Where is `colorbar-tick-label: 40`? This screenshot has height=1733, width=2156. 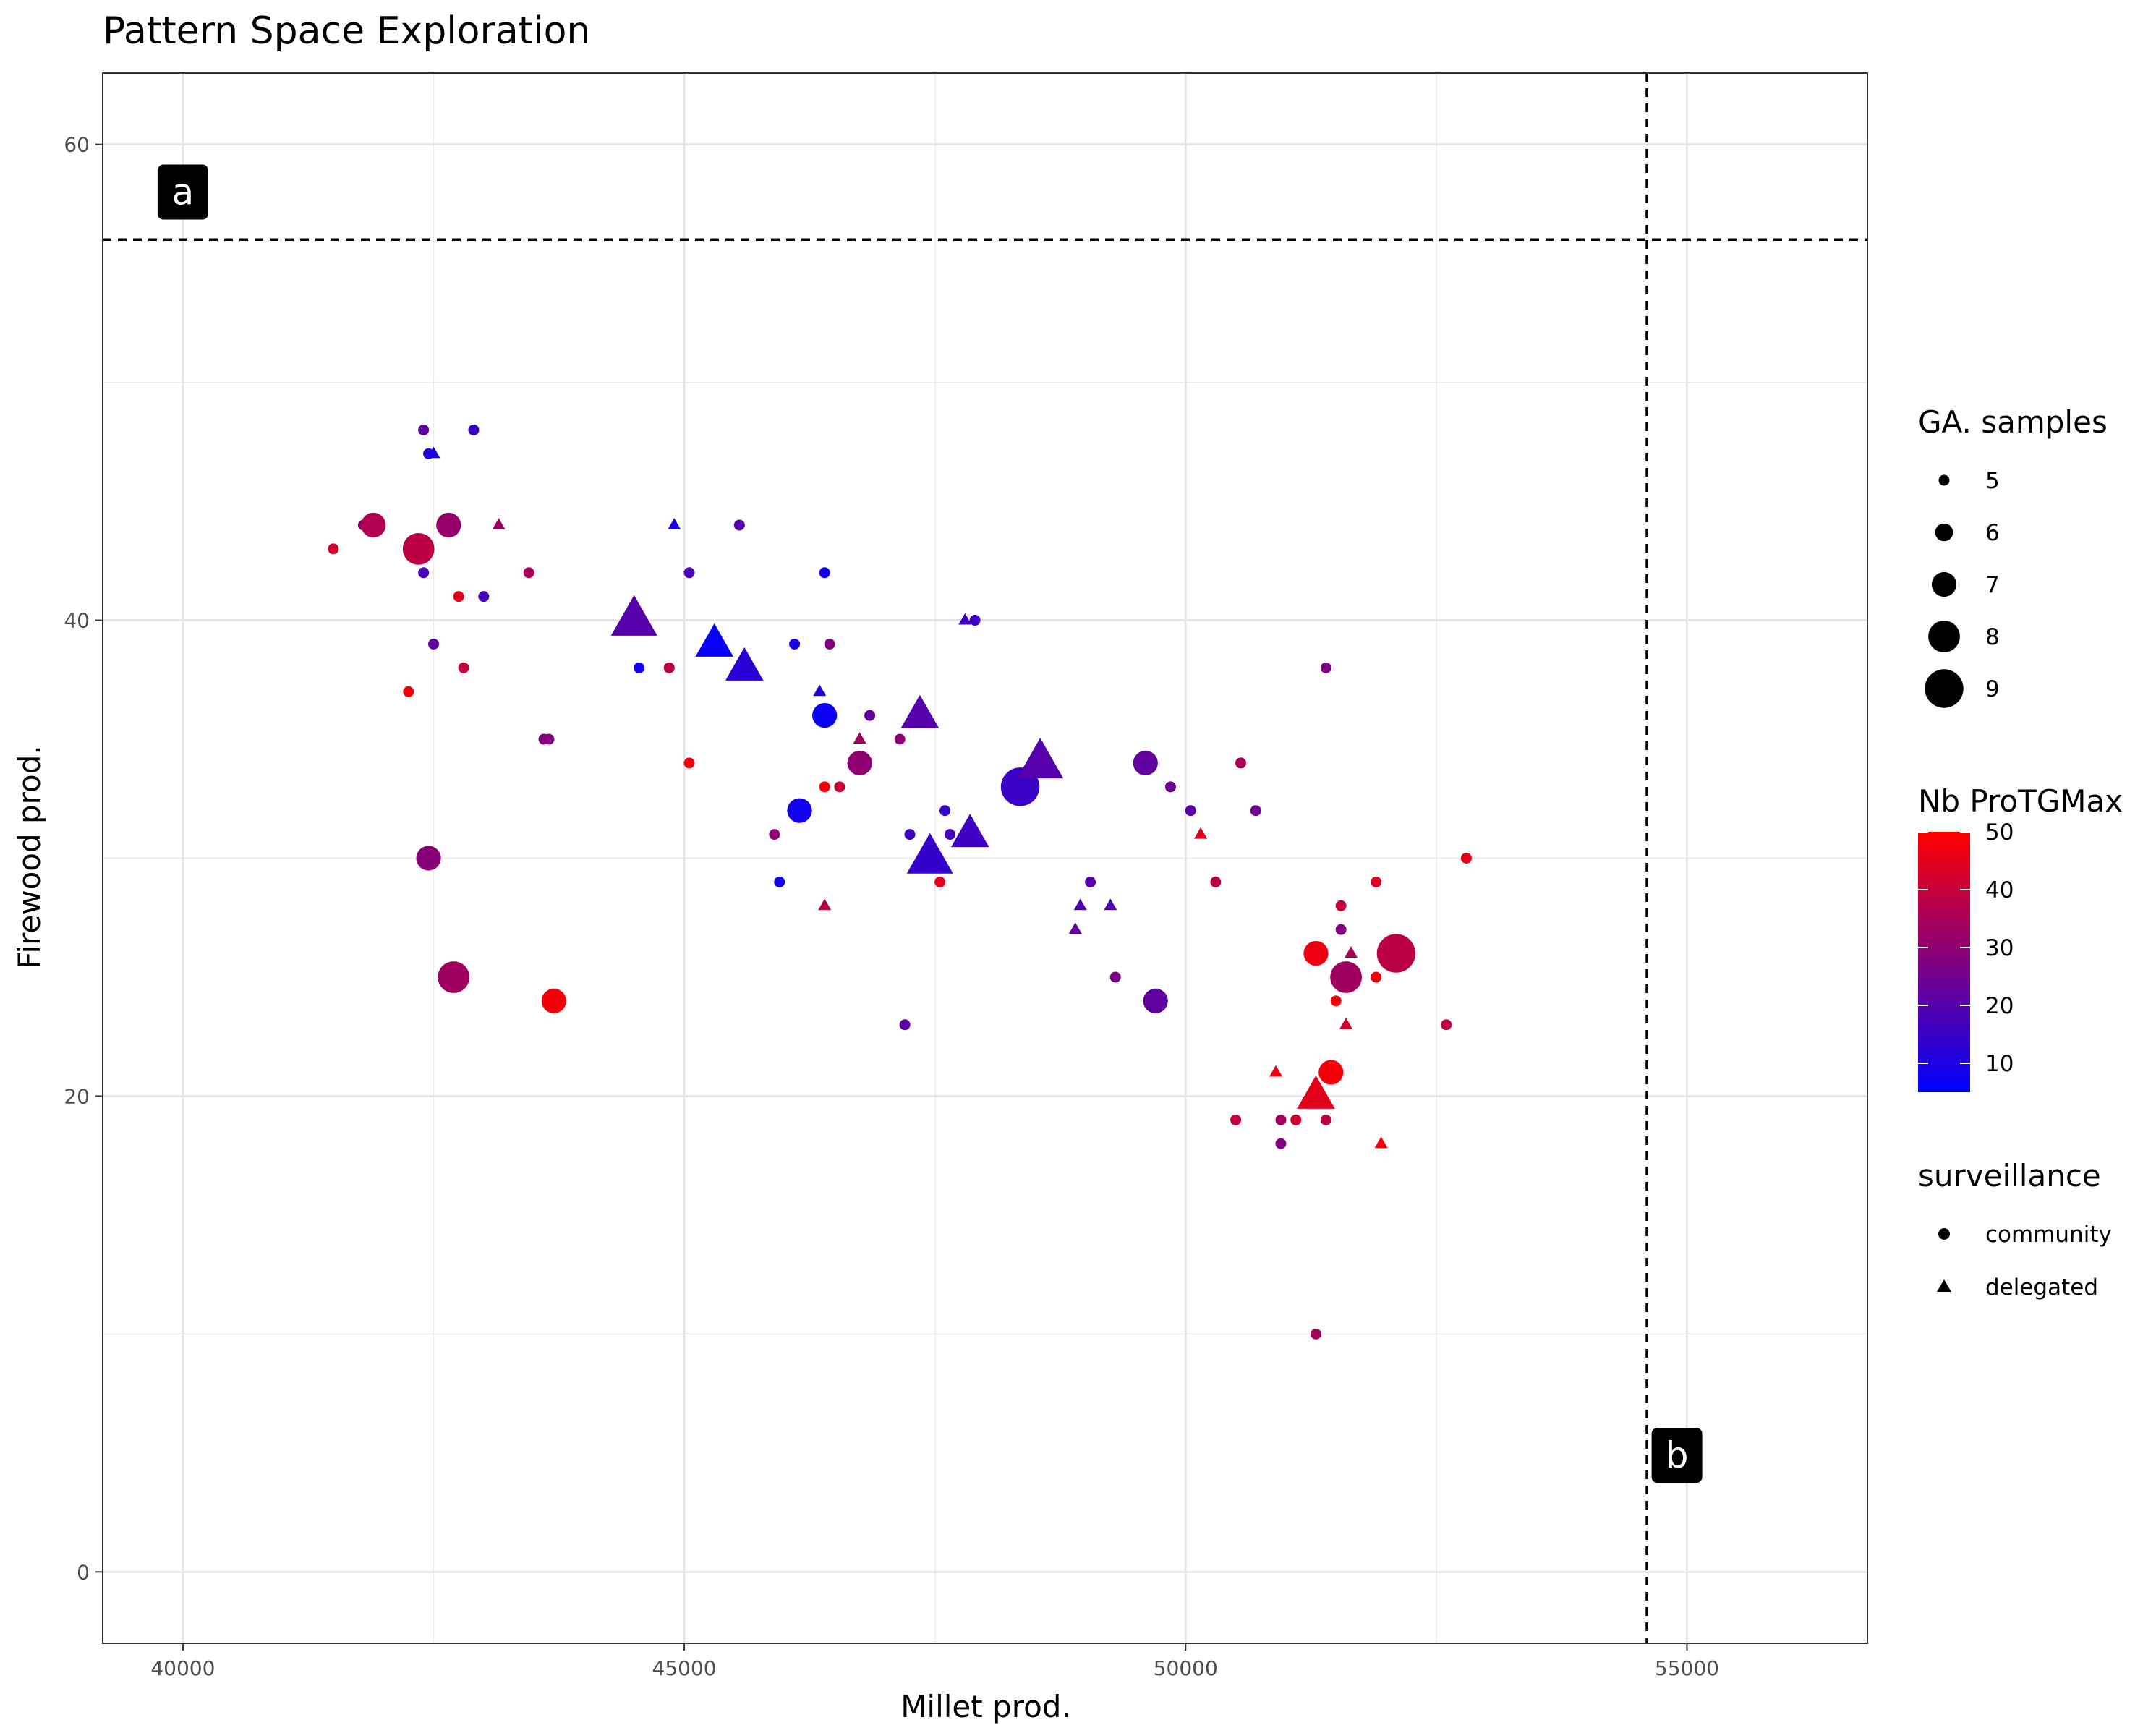 colorbar-tick-label: 40 is located at coordinates (1999, 890).